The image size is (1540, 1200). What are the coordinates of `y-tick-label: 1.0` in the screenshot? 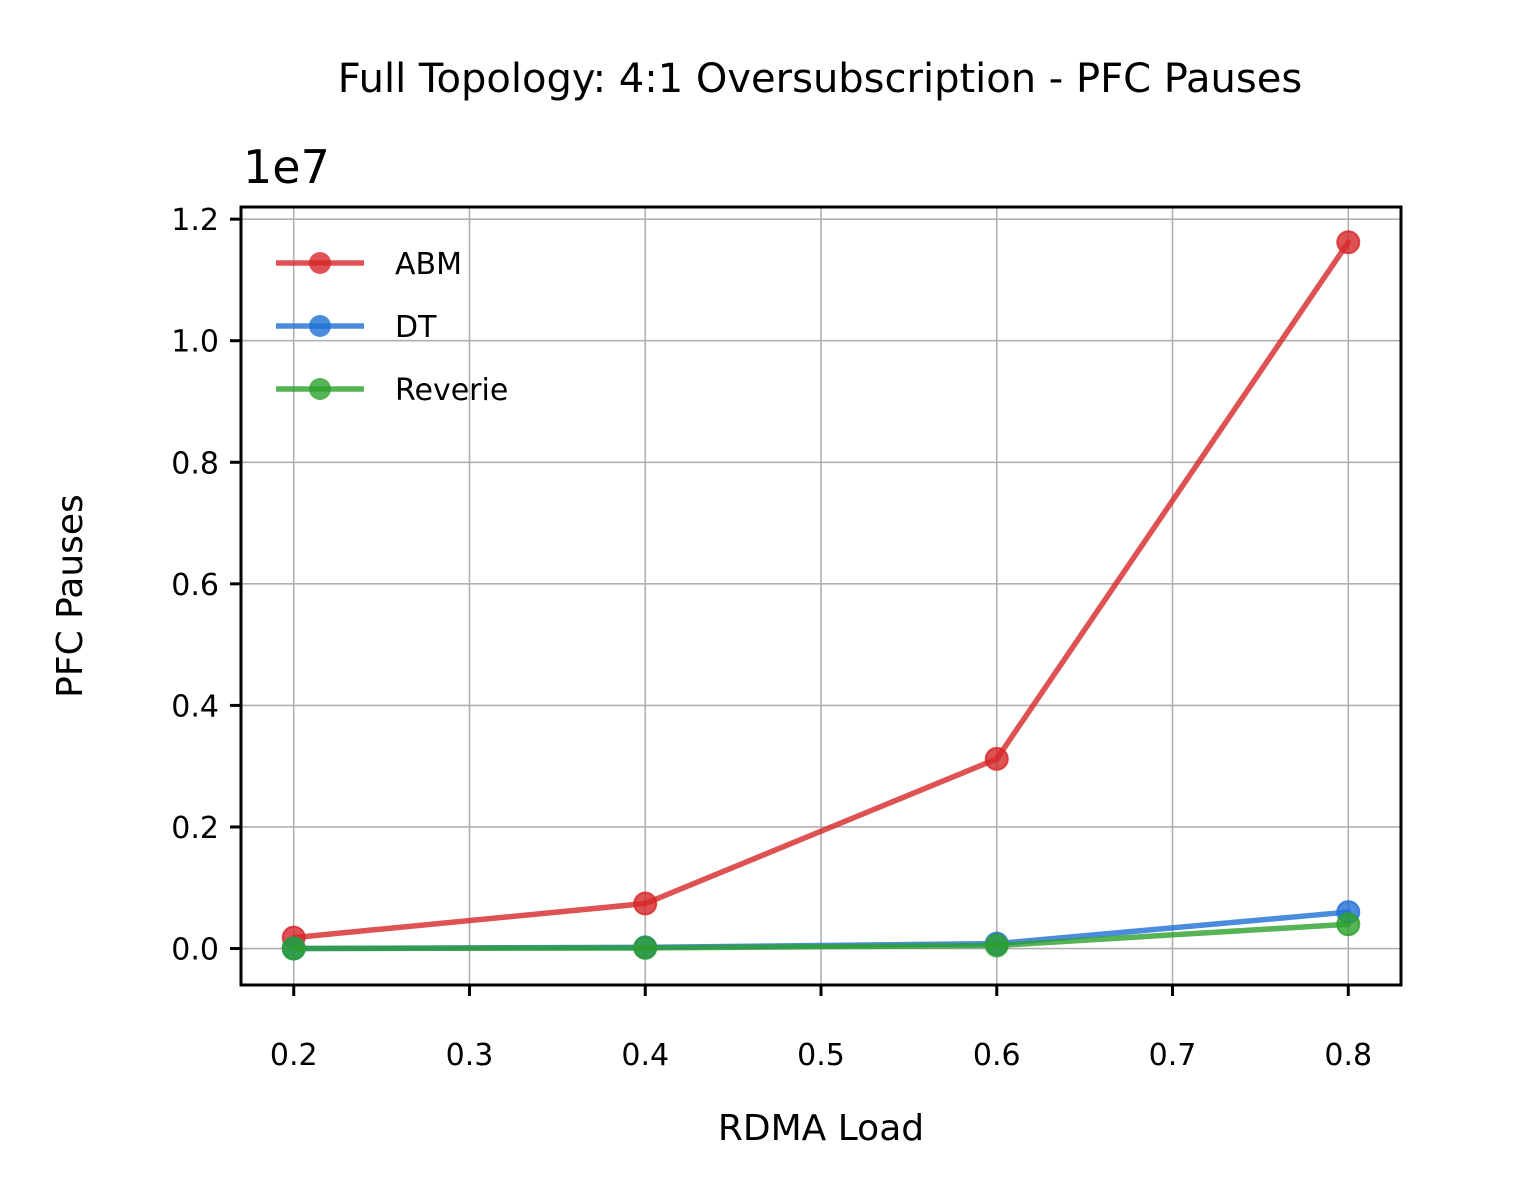 It's located at (195, 342).